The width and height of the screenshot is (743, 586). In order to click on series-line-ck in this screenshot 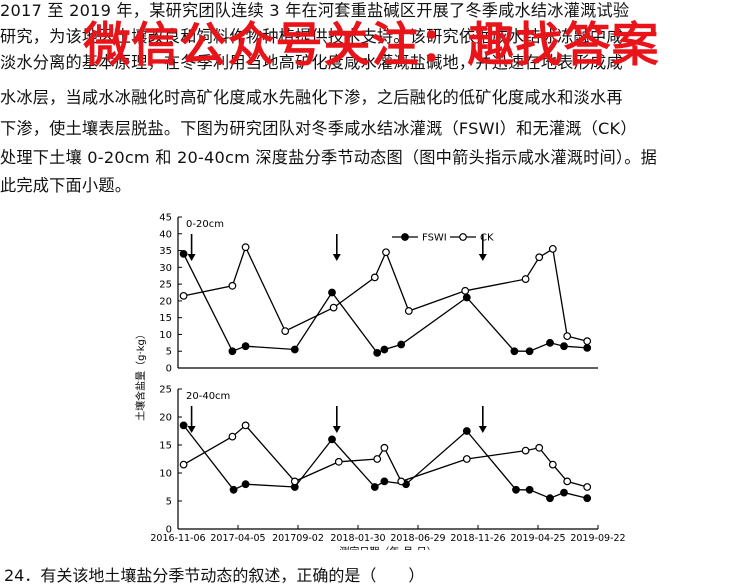, I will do `click(385, 293)`.